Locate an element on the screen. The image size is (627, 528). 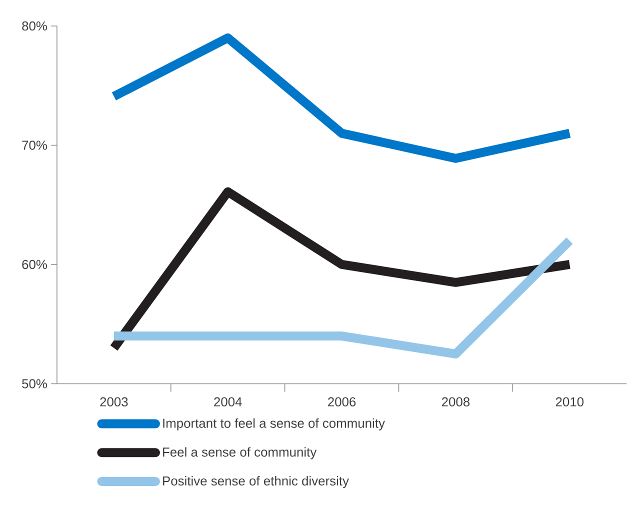
y-tick-label: 70% is located at coordinates (34, 145).